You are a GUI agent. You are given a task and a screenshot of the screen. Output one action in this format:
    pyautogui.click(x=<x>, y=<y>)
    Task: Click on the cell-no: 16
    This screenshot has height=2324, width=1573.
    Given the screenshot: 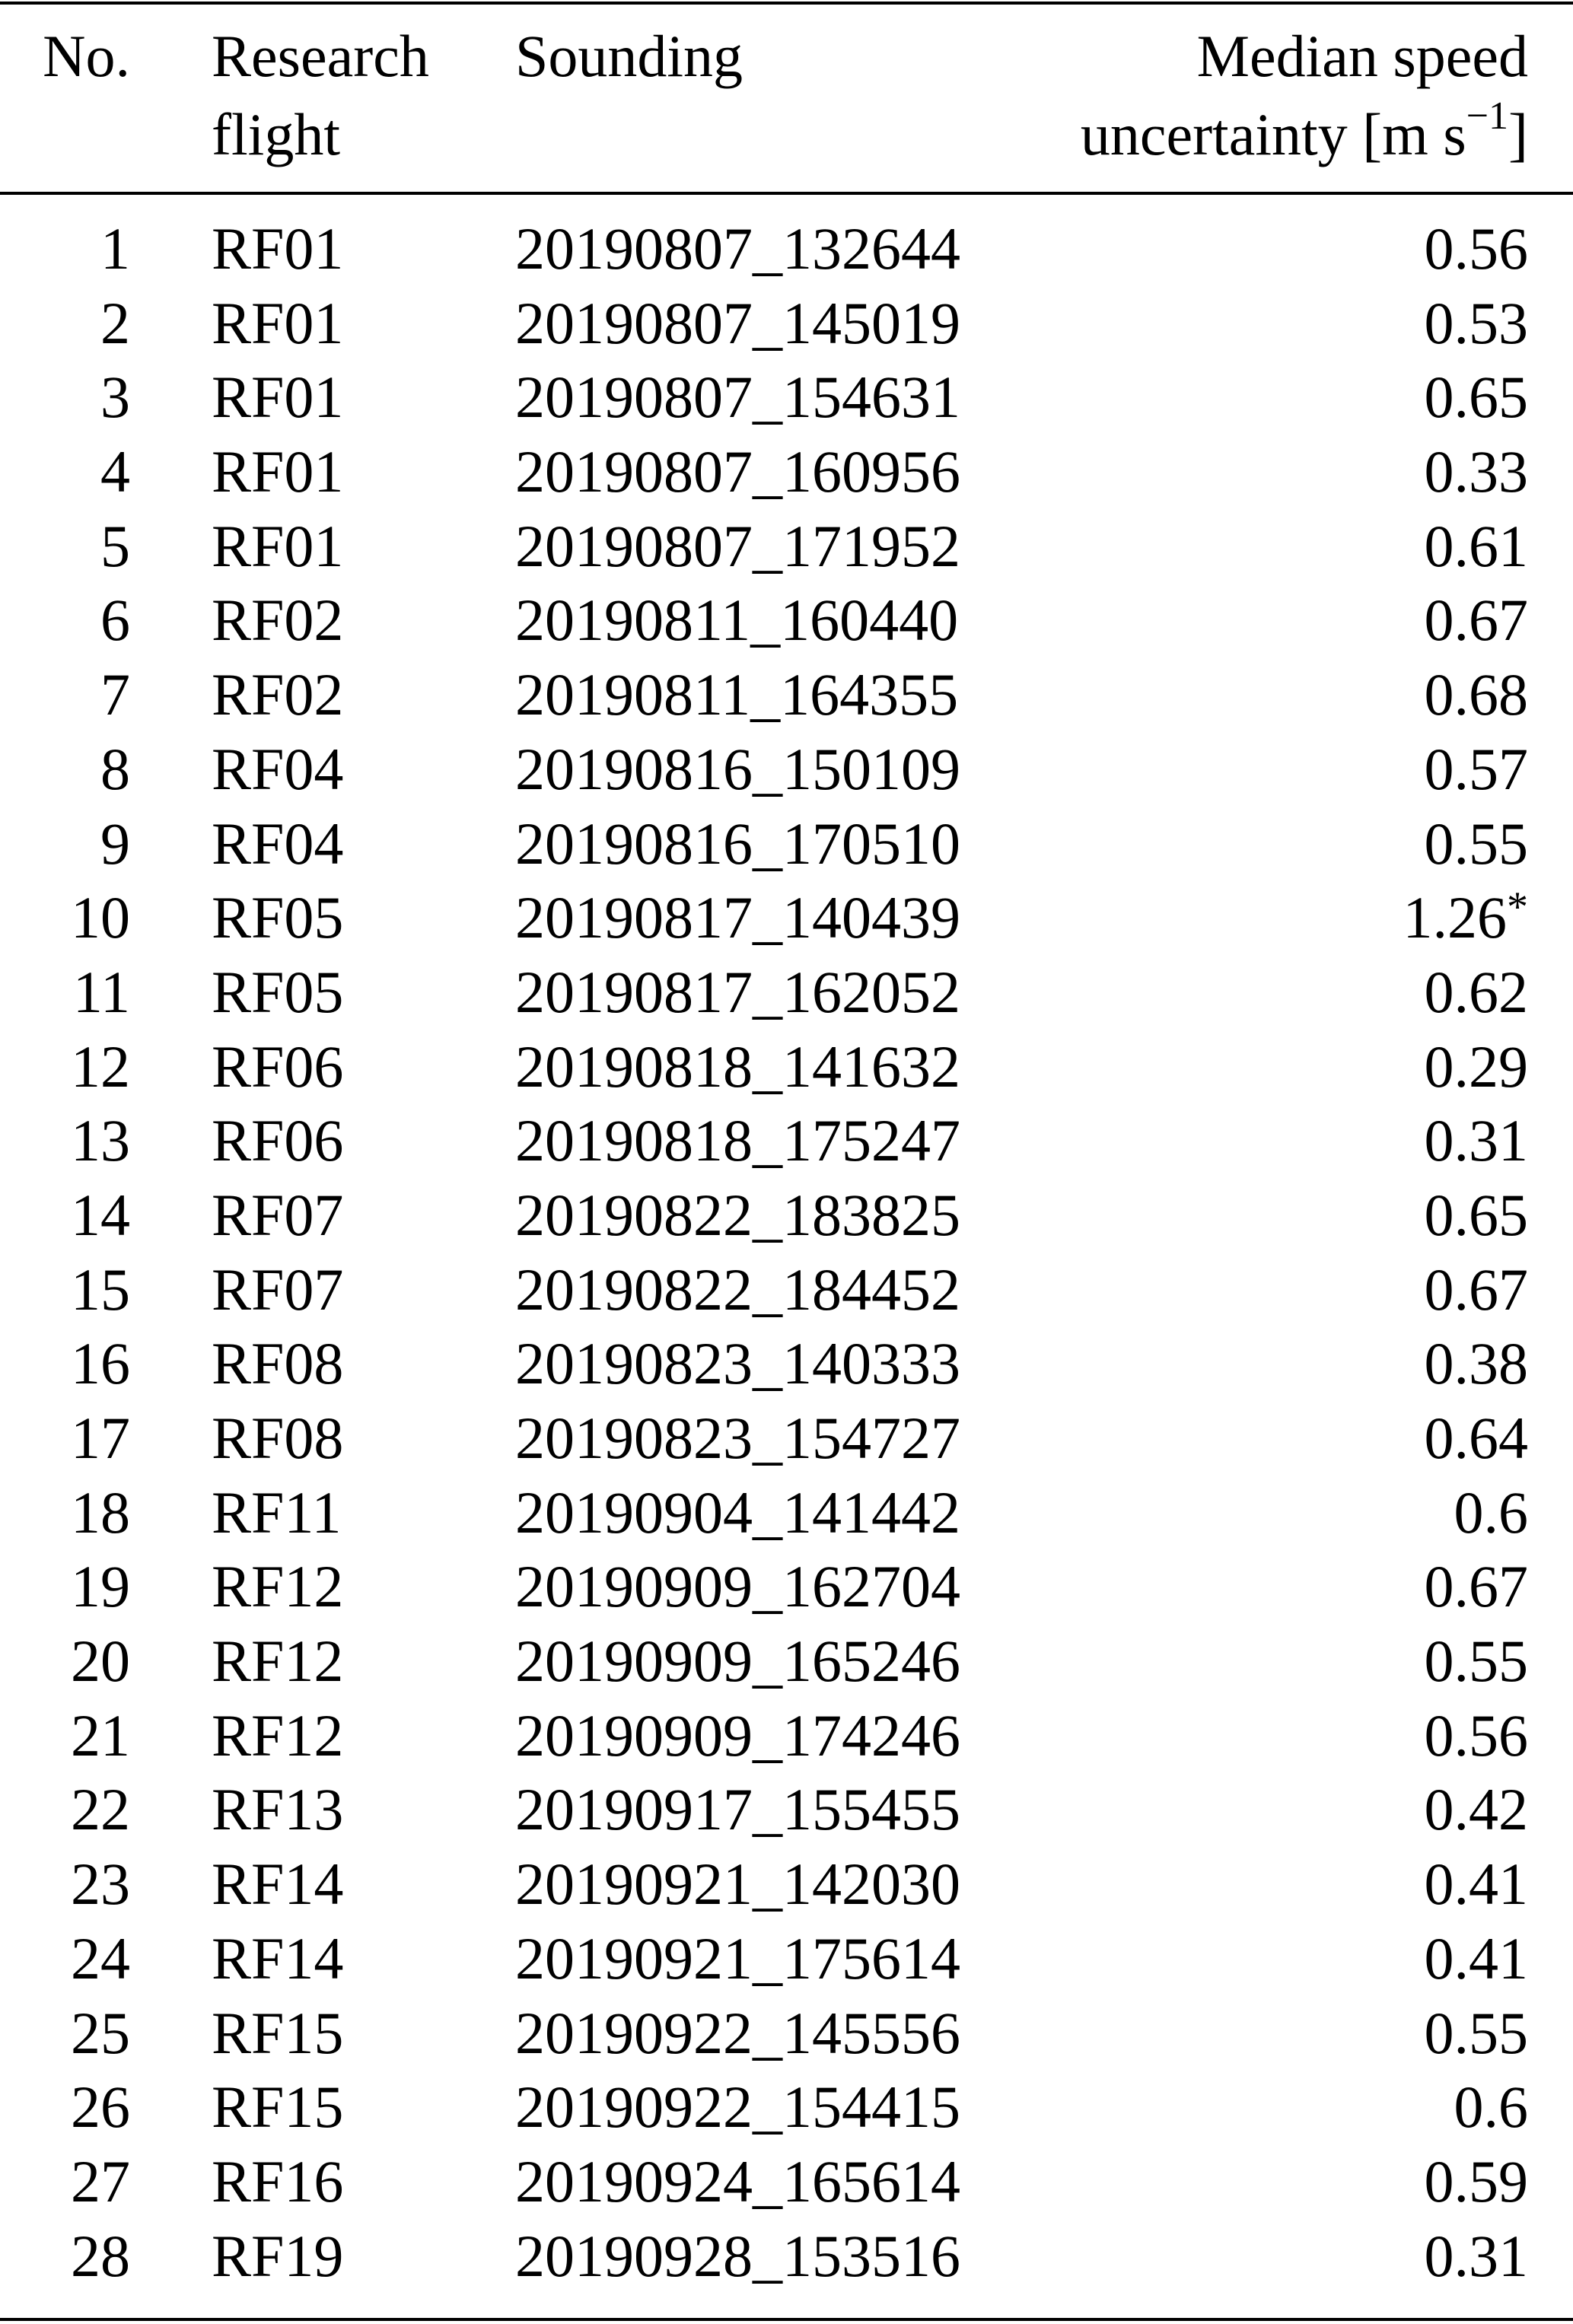 What is the action you would take?
    pyautogui.click(x=101, y=1363)
    